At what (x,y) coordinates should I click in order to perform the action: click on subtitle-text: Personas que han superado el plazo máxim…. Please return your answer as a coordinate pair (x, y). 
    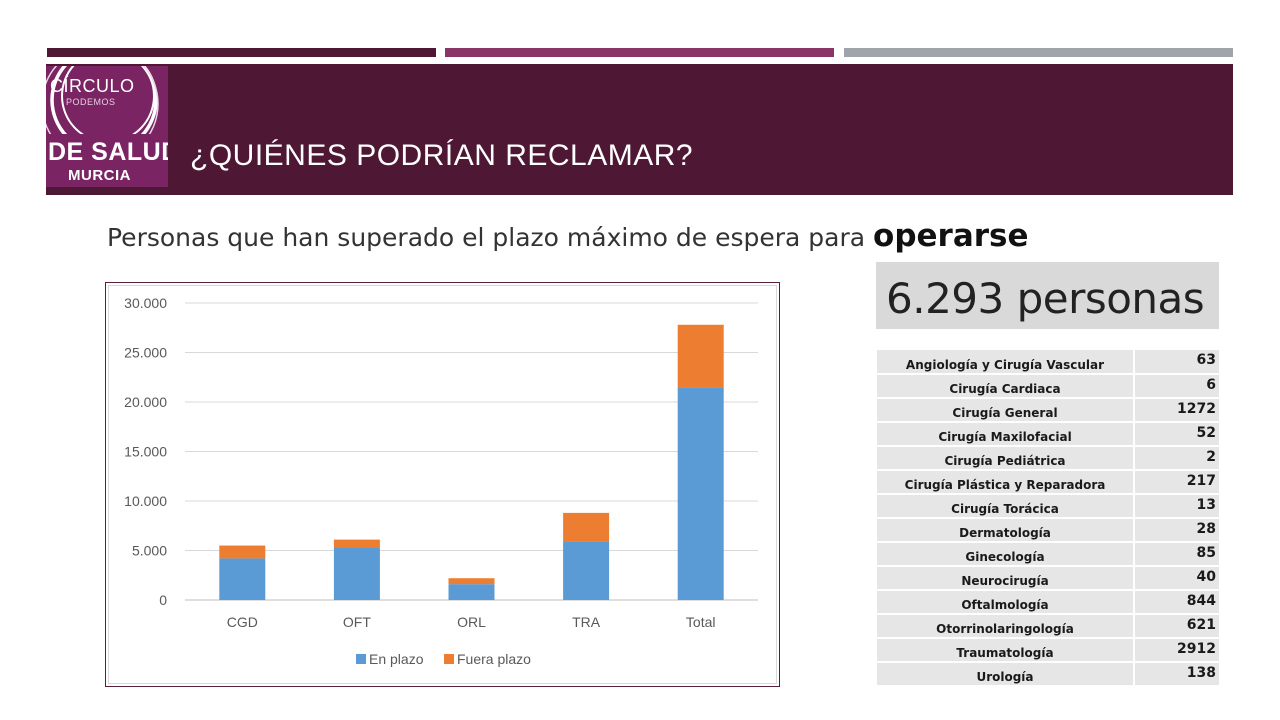
    Looking at the image, I should click on (490, 237).